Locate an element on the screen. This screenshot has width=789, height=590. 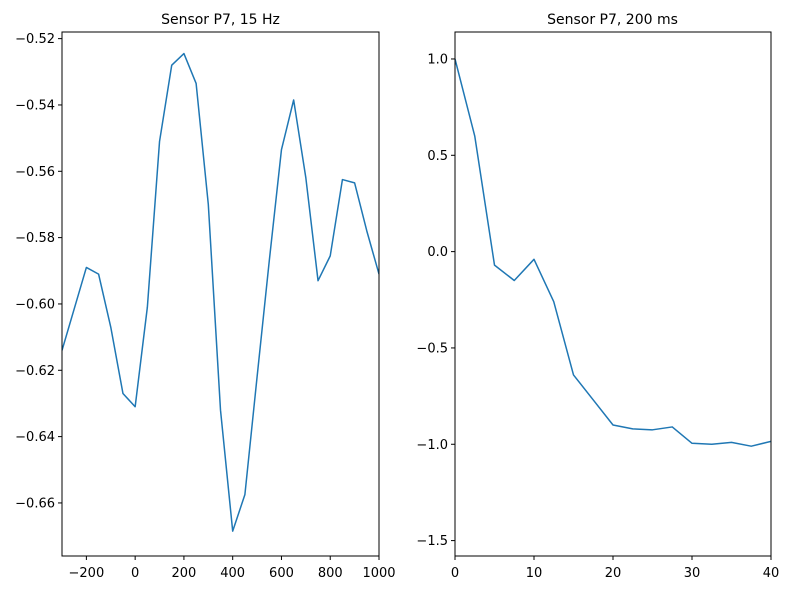
left-chart-x-tick-label: 400 is located at coordinates (232, 573).